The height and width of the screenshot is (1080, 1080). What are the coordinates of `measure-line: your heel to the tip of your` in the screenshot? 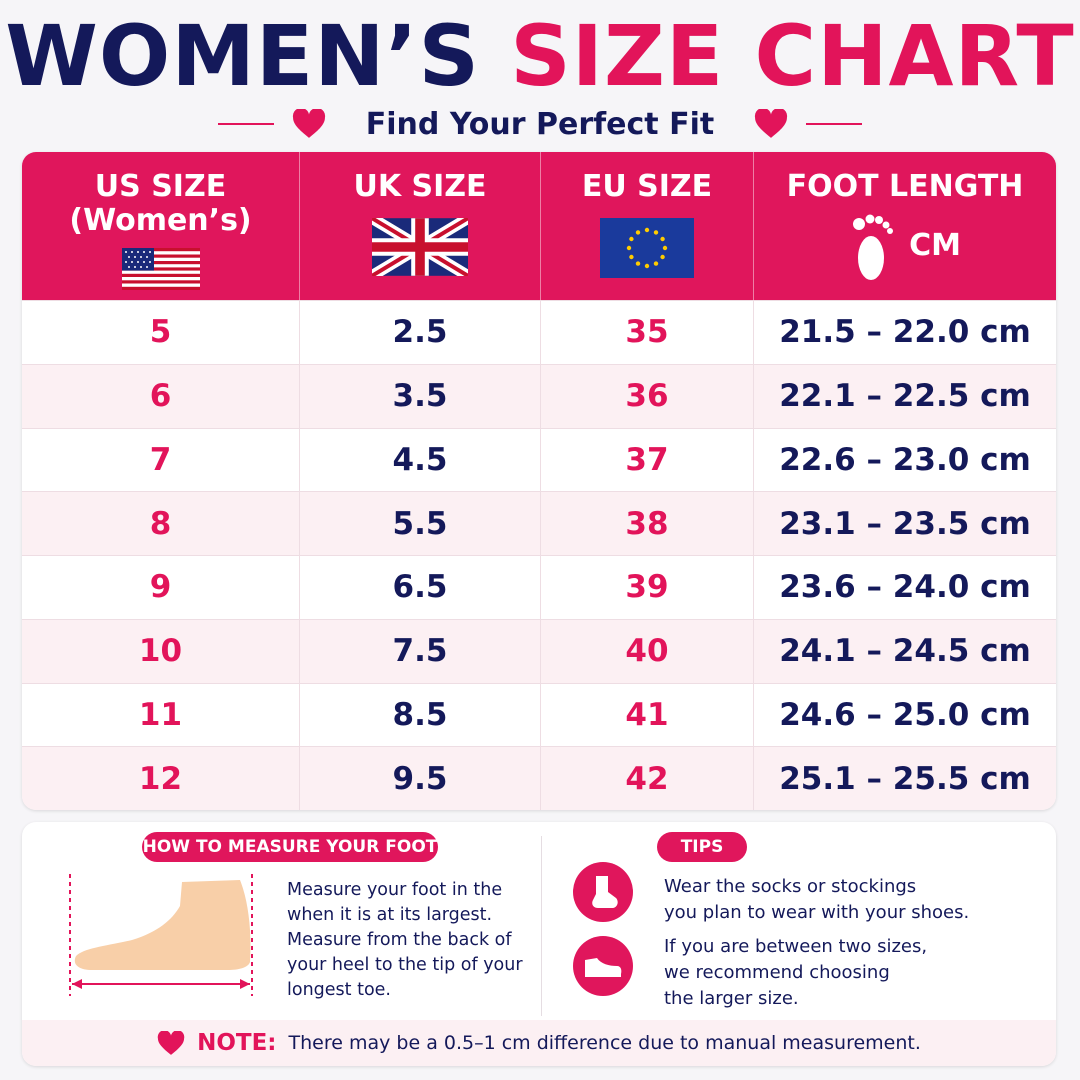 It's located at (405, 965).